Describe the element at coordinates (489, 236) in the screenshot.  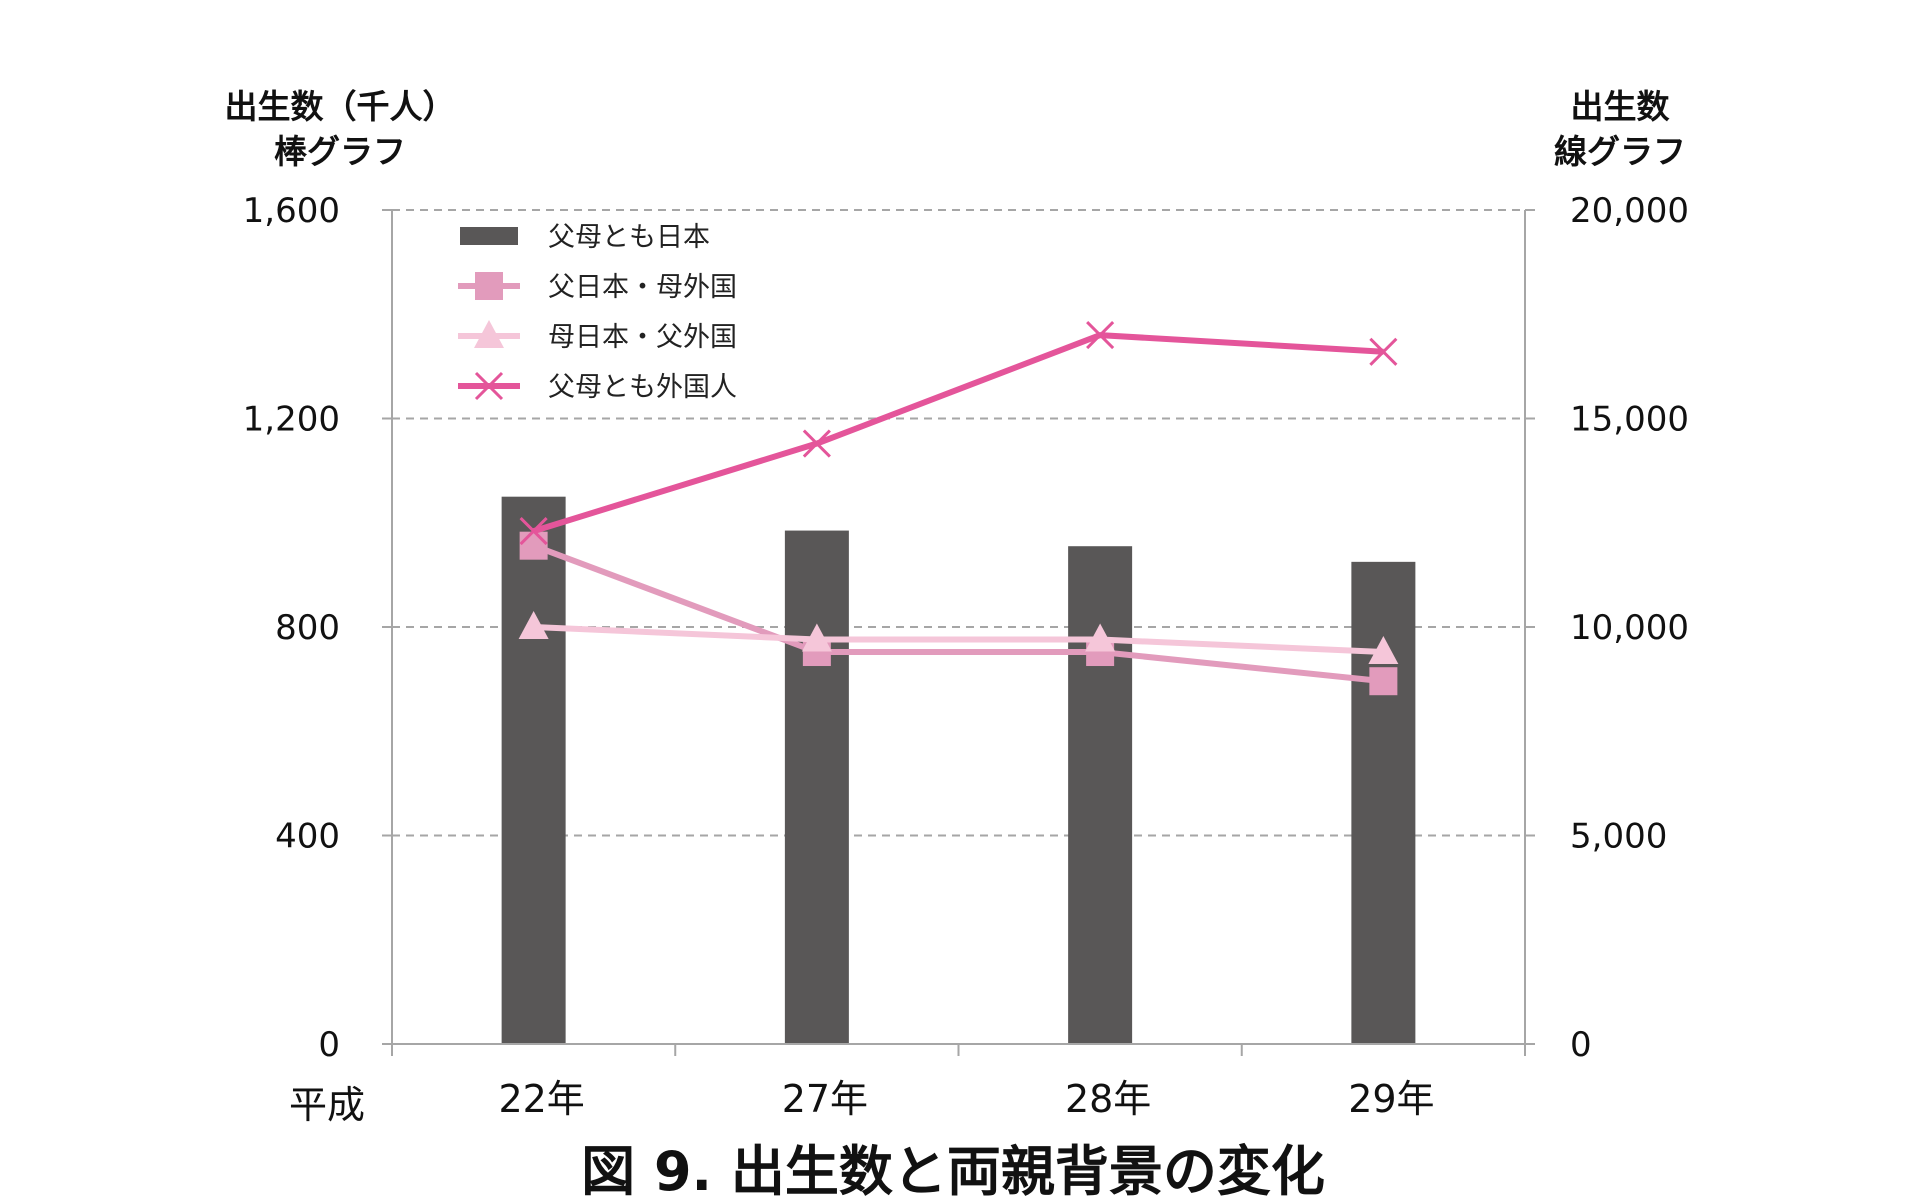
I see `legend-swatch` at that location.